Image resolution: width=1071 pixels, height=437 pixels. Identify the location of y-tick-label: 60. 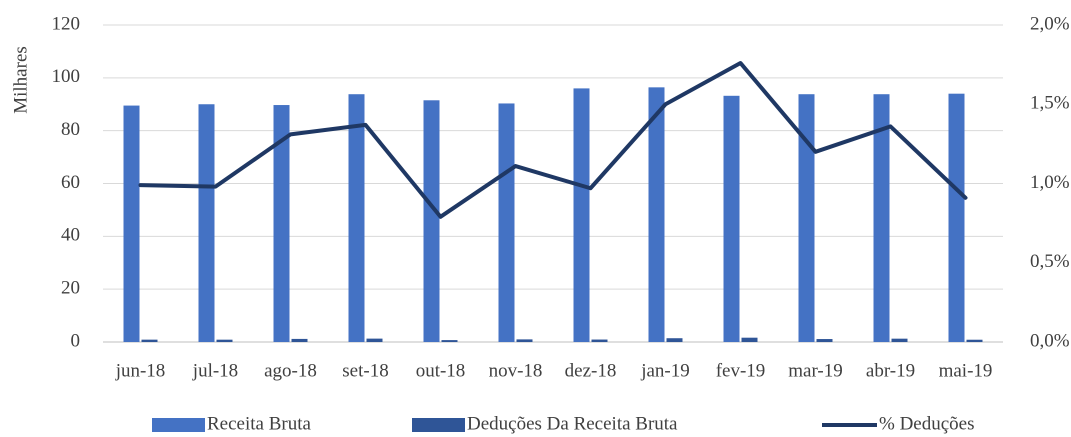
(70, 182).